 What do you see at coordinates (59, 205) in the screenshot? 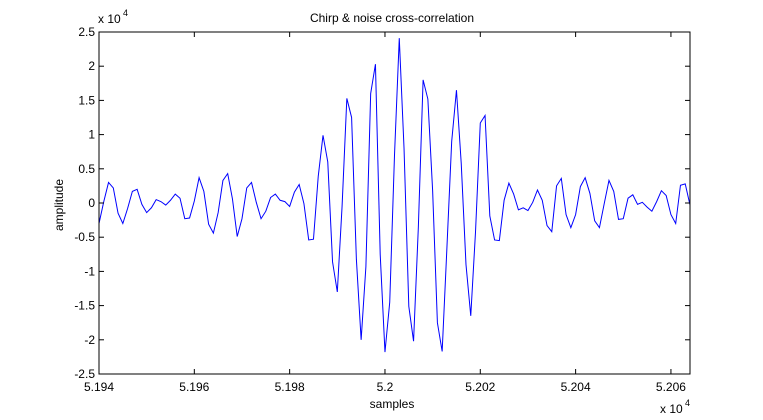
I see `y-axis-label: amplitude` at bounding box center [59, 205].